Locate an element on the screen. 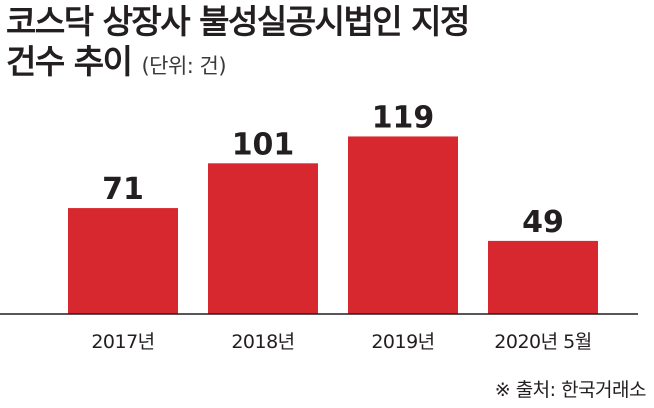 Image resolution: width=654 pixels, height=408 pixels. unit-label: (단위: 건) is located at coordinates (184, 66).